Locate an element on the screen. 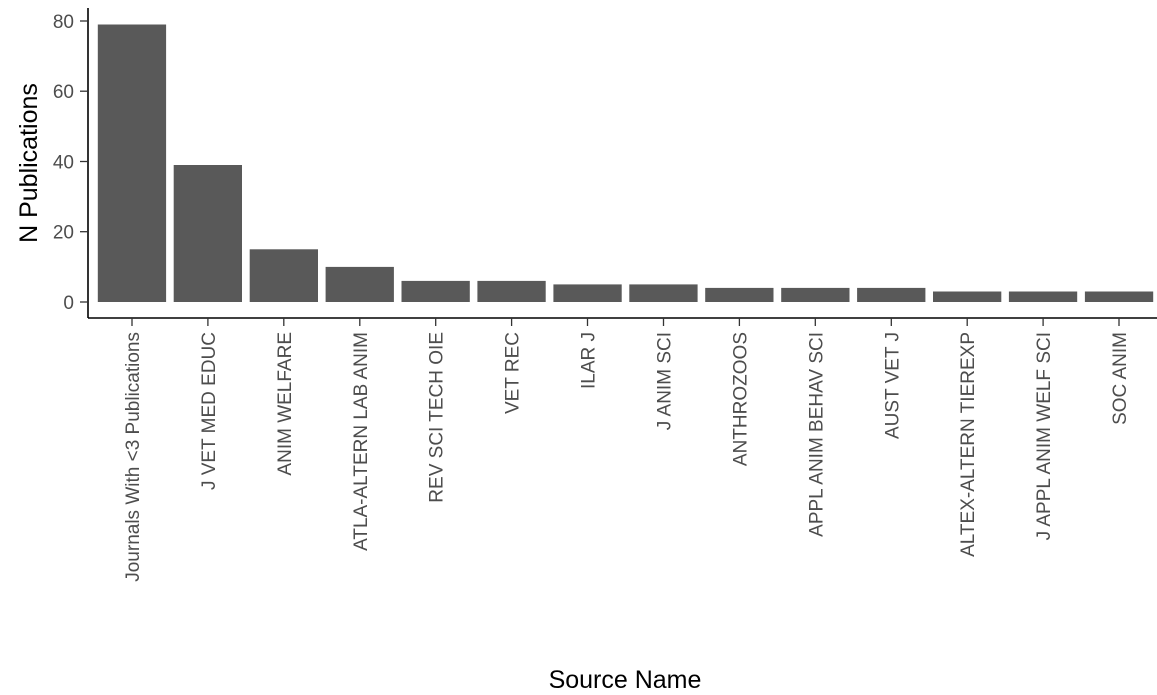  x-tick-label: REV SCI TECH OIE is located at coordinates (437, 417).